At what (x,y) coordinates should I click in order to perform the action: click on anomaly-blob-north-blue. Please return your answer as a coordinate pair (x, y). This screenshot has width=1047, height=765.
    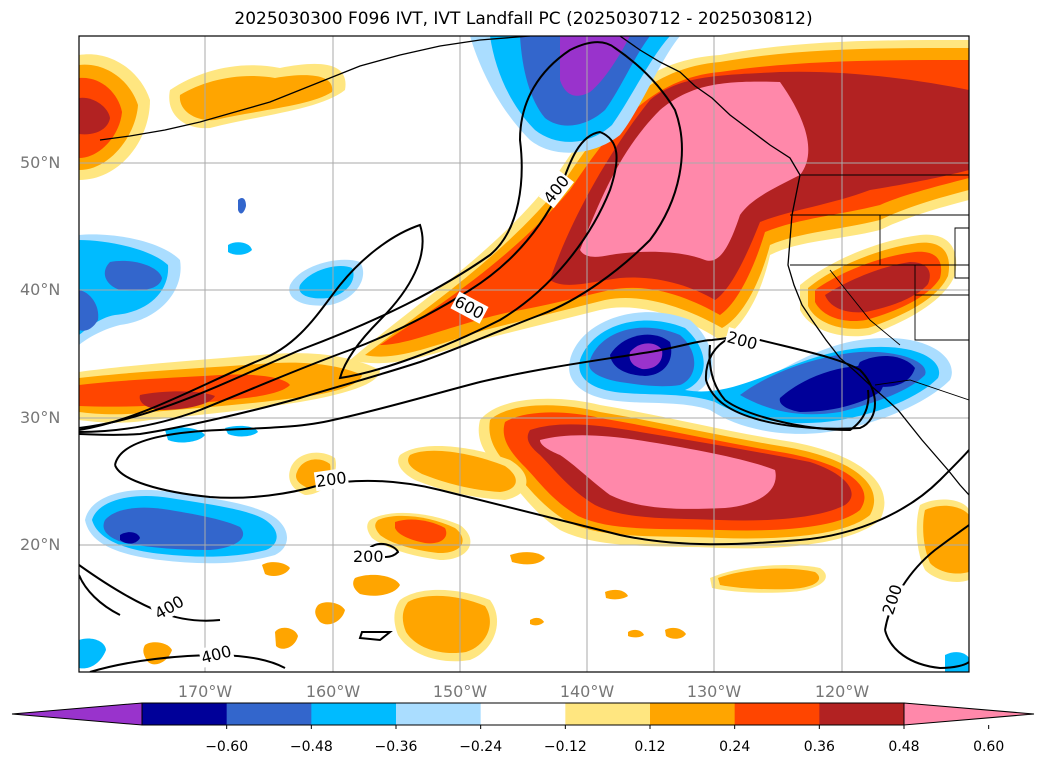
    Looking at the image, I should click on (575, 94).